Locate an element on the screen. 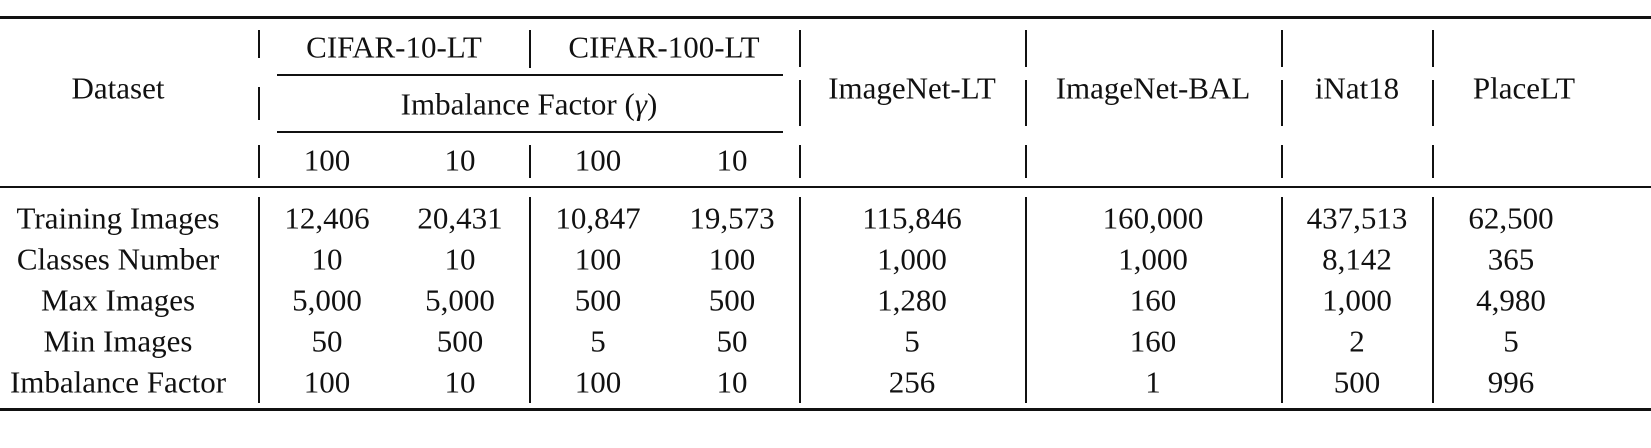 This screenshot has height=448, width=1651. imbalance-factor-underline is located at coordinates (530, 132).